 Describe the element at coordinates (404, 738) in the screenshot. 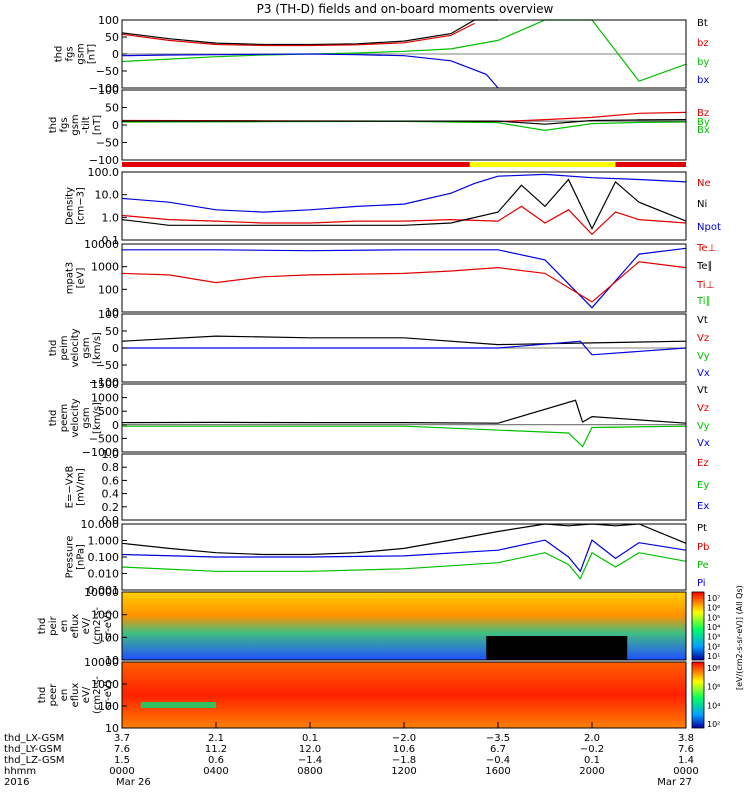

I see `x-tick-label-lx: −2.0` at that location.